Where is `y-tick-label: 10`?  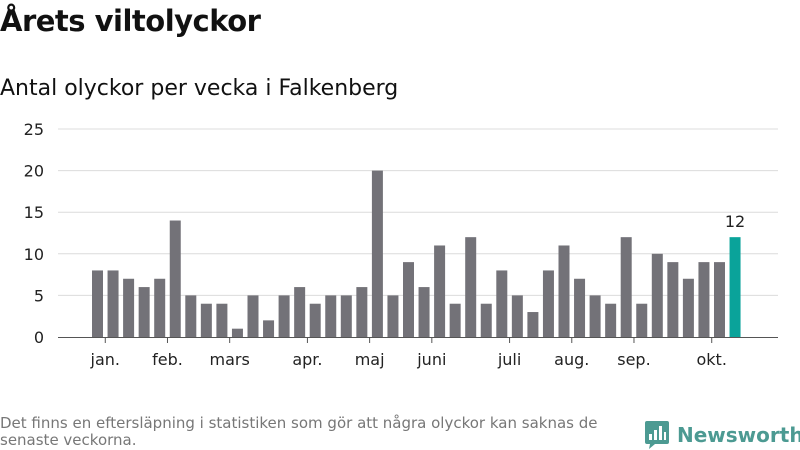
y-tick-label: 10 is located at coordinates (34, 254).